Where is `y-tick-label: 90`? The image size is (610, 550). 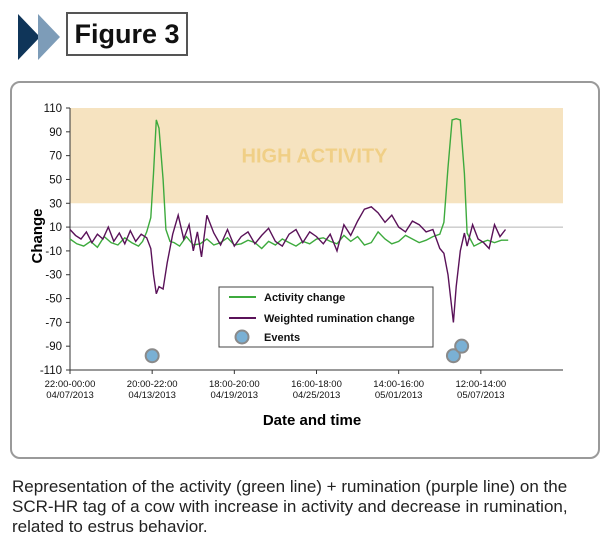
y-tick-label: 90 is located at coordinates (55, 133).